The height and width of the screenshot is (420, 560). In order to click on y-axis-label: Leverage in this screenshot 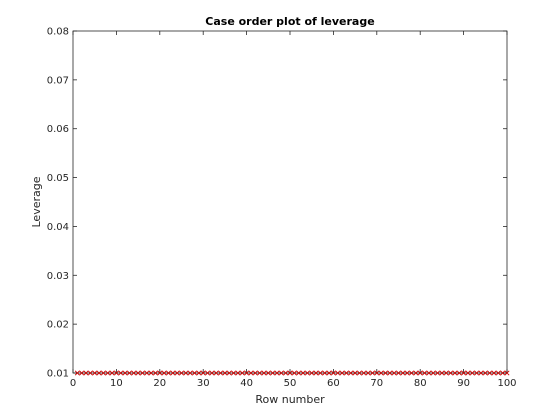, I will do `click(36, 201)`.